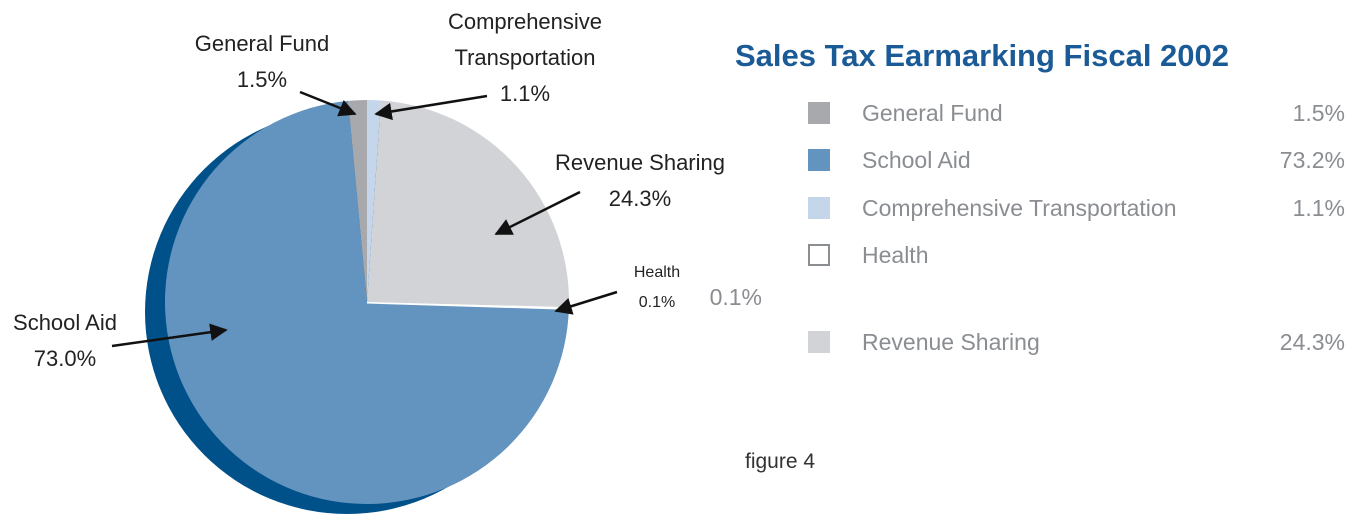 The image size is (1358, 519). What do you see at coordinates (262, 62) in the screenshot?
I see `slice-label: General Fund 1.5%` at bounding box center [262, 62].